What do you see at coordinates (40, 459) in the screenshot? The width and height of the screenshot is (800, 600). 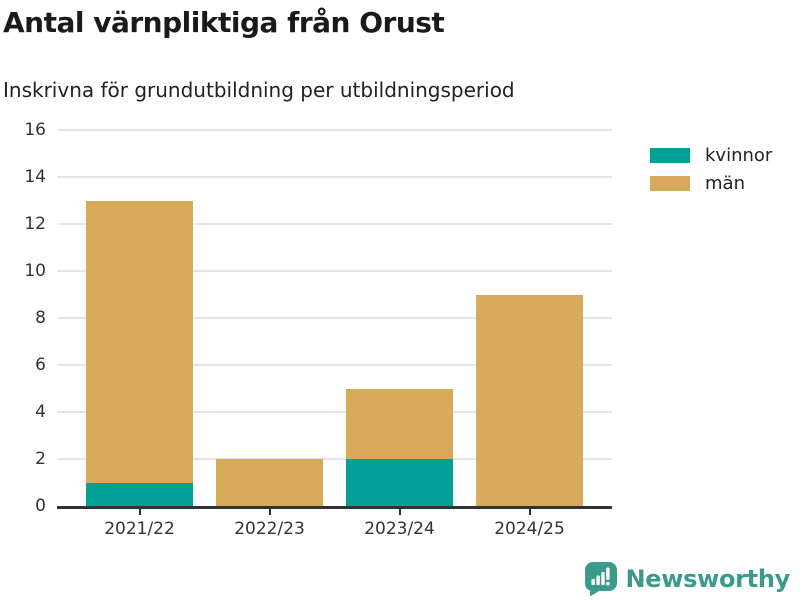 I see `y-axis-tick-label: 2` at bounding box center [40, 459].